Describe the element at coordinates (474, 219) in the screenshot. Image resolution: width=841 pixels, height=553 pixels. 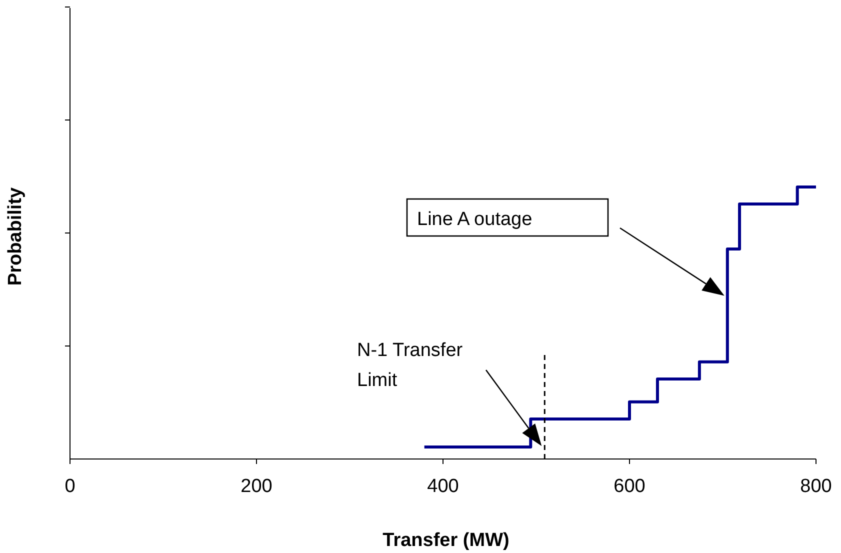
I see `annotation: Line A outage` at that location.